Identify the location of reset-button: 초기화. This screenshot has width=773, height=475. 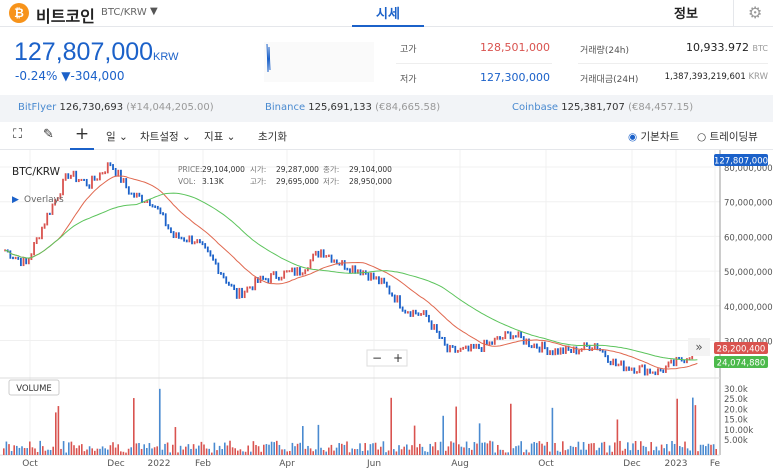
(272, 137).